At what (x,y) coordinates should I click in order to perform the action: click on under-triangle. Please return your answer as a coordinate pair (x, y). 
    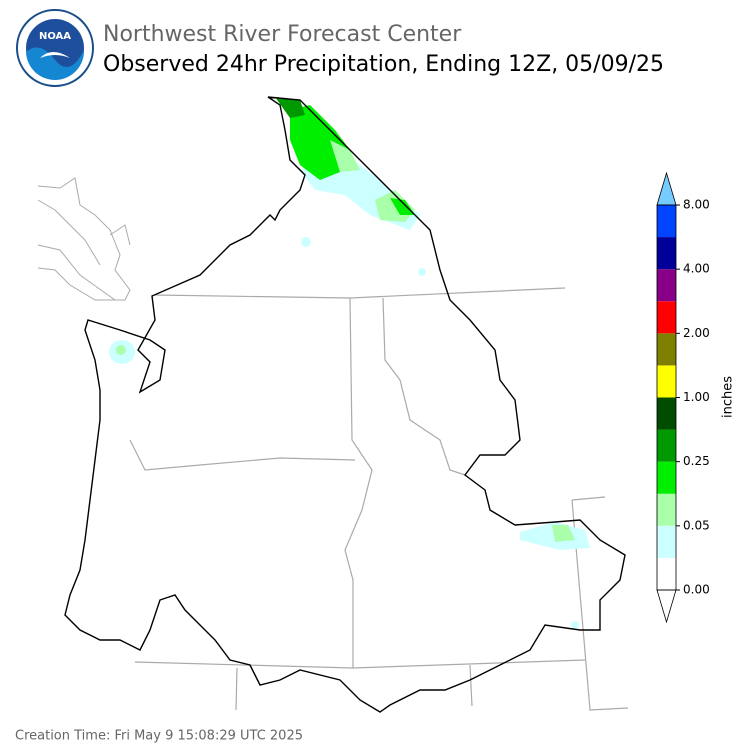
    Looking at the image, I should click on (666, 606).